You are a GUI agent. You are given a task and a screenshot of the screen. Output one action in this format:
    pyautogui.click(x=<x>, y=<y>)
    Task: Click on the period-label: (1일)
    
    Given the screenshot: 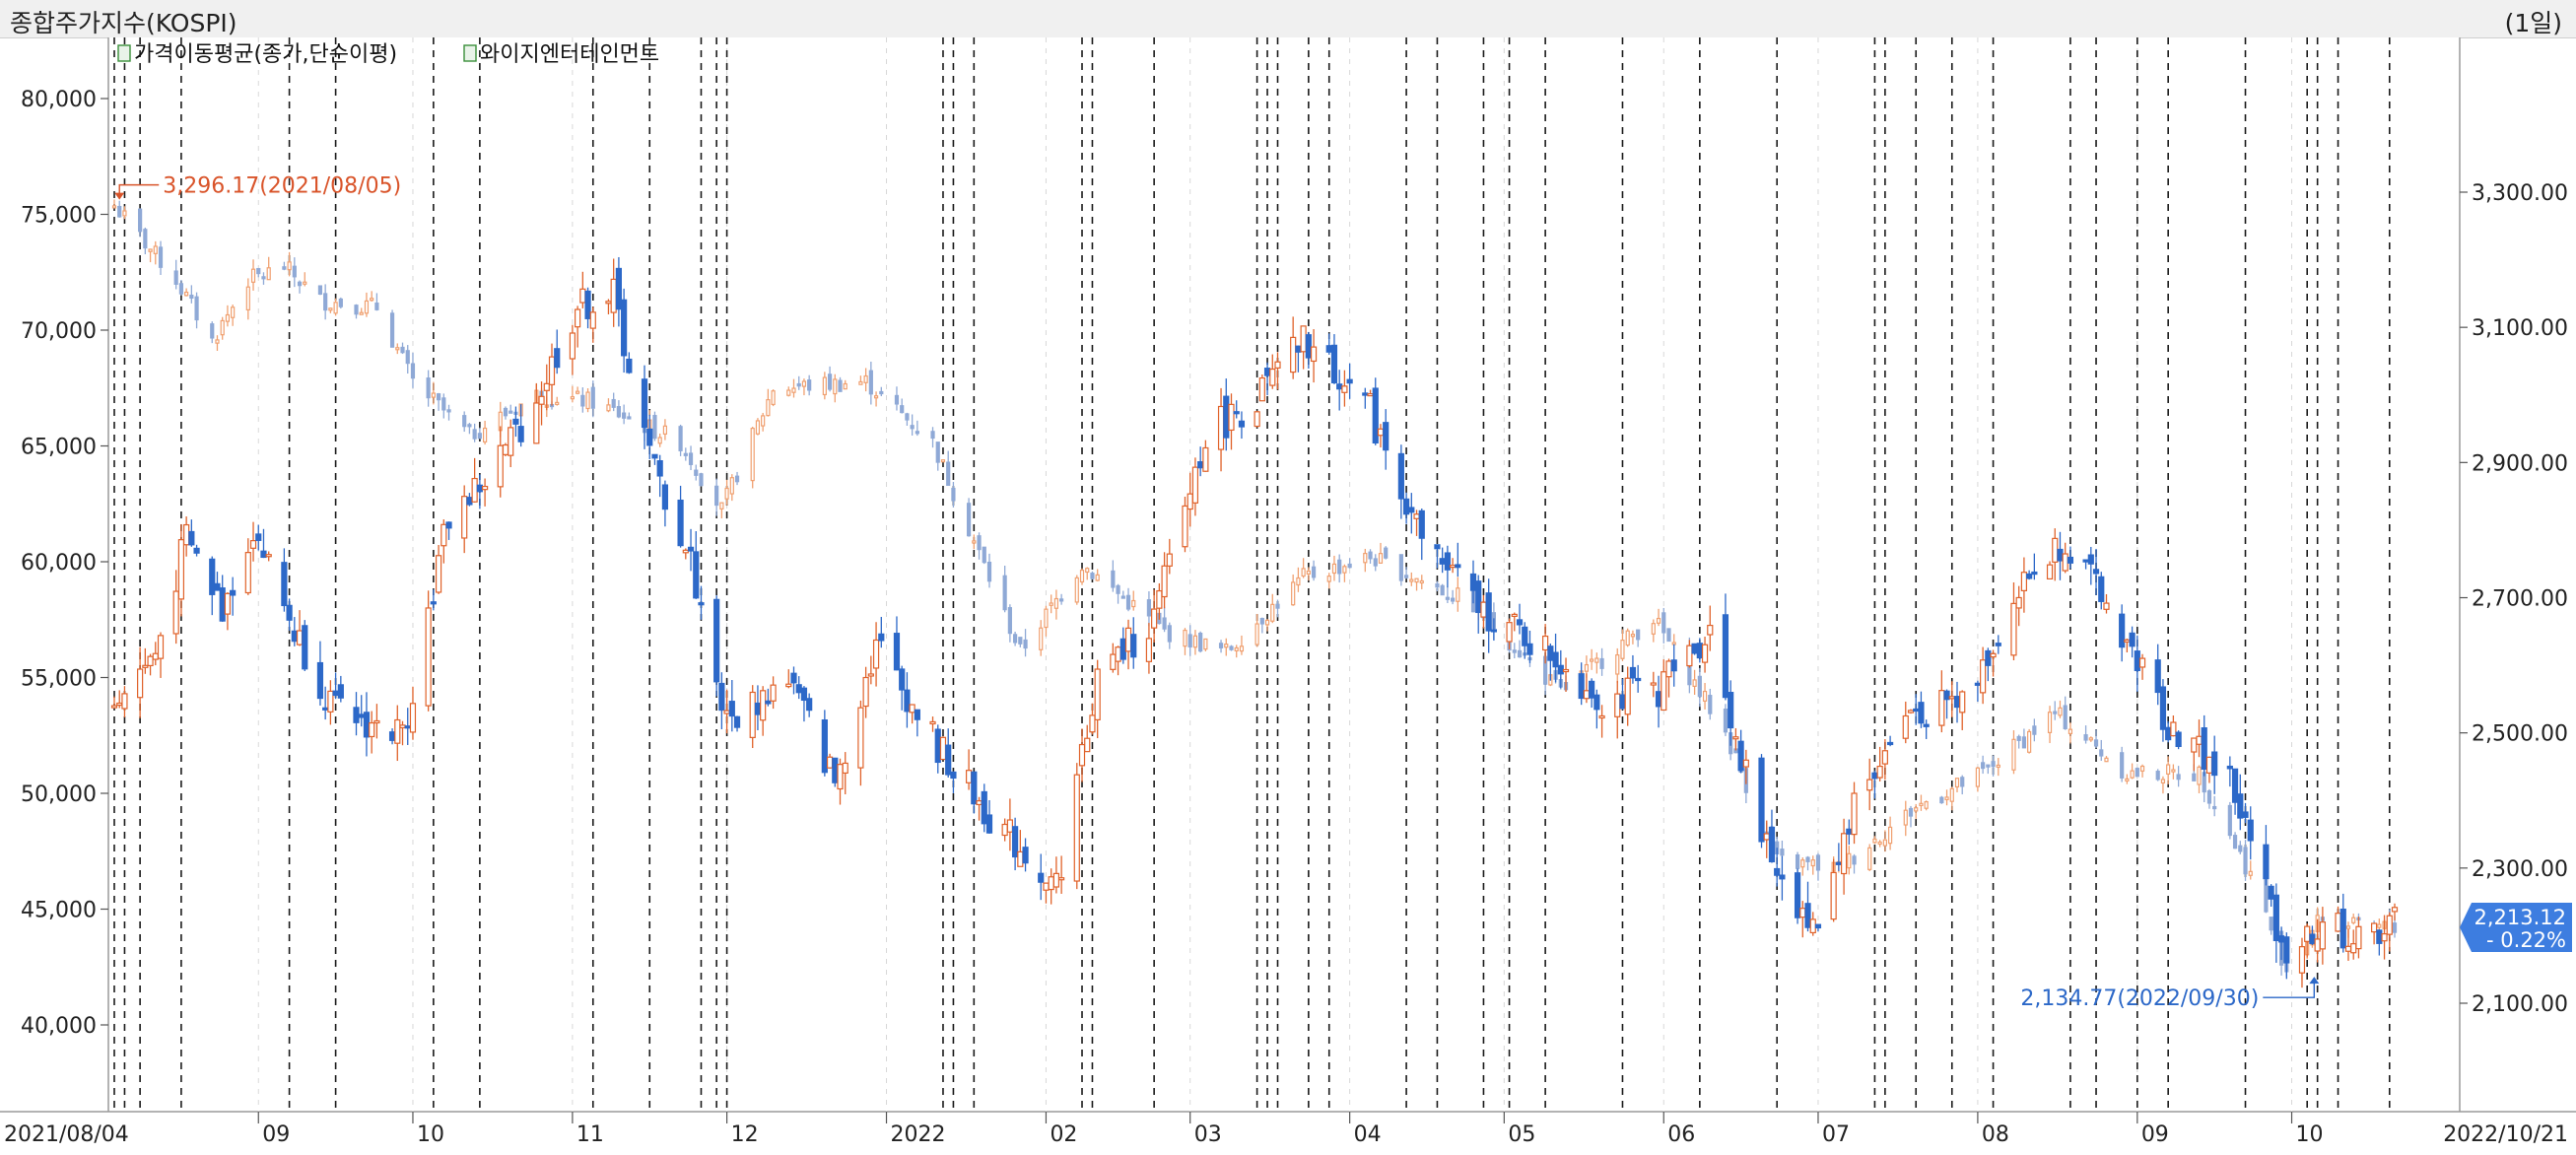 What is the action you would take?
    pyautogui.click(x=2533, y=23)
    